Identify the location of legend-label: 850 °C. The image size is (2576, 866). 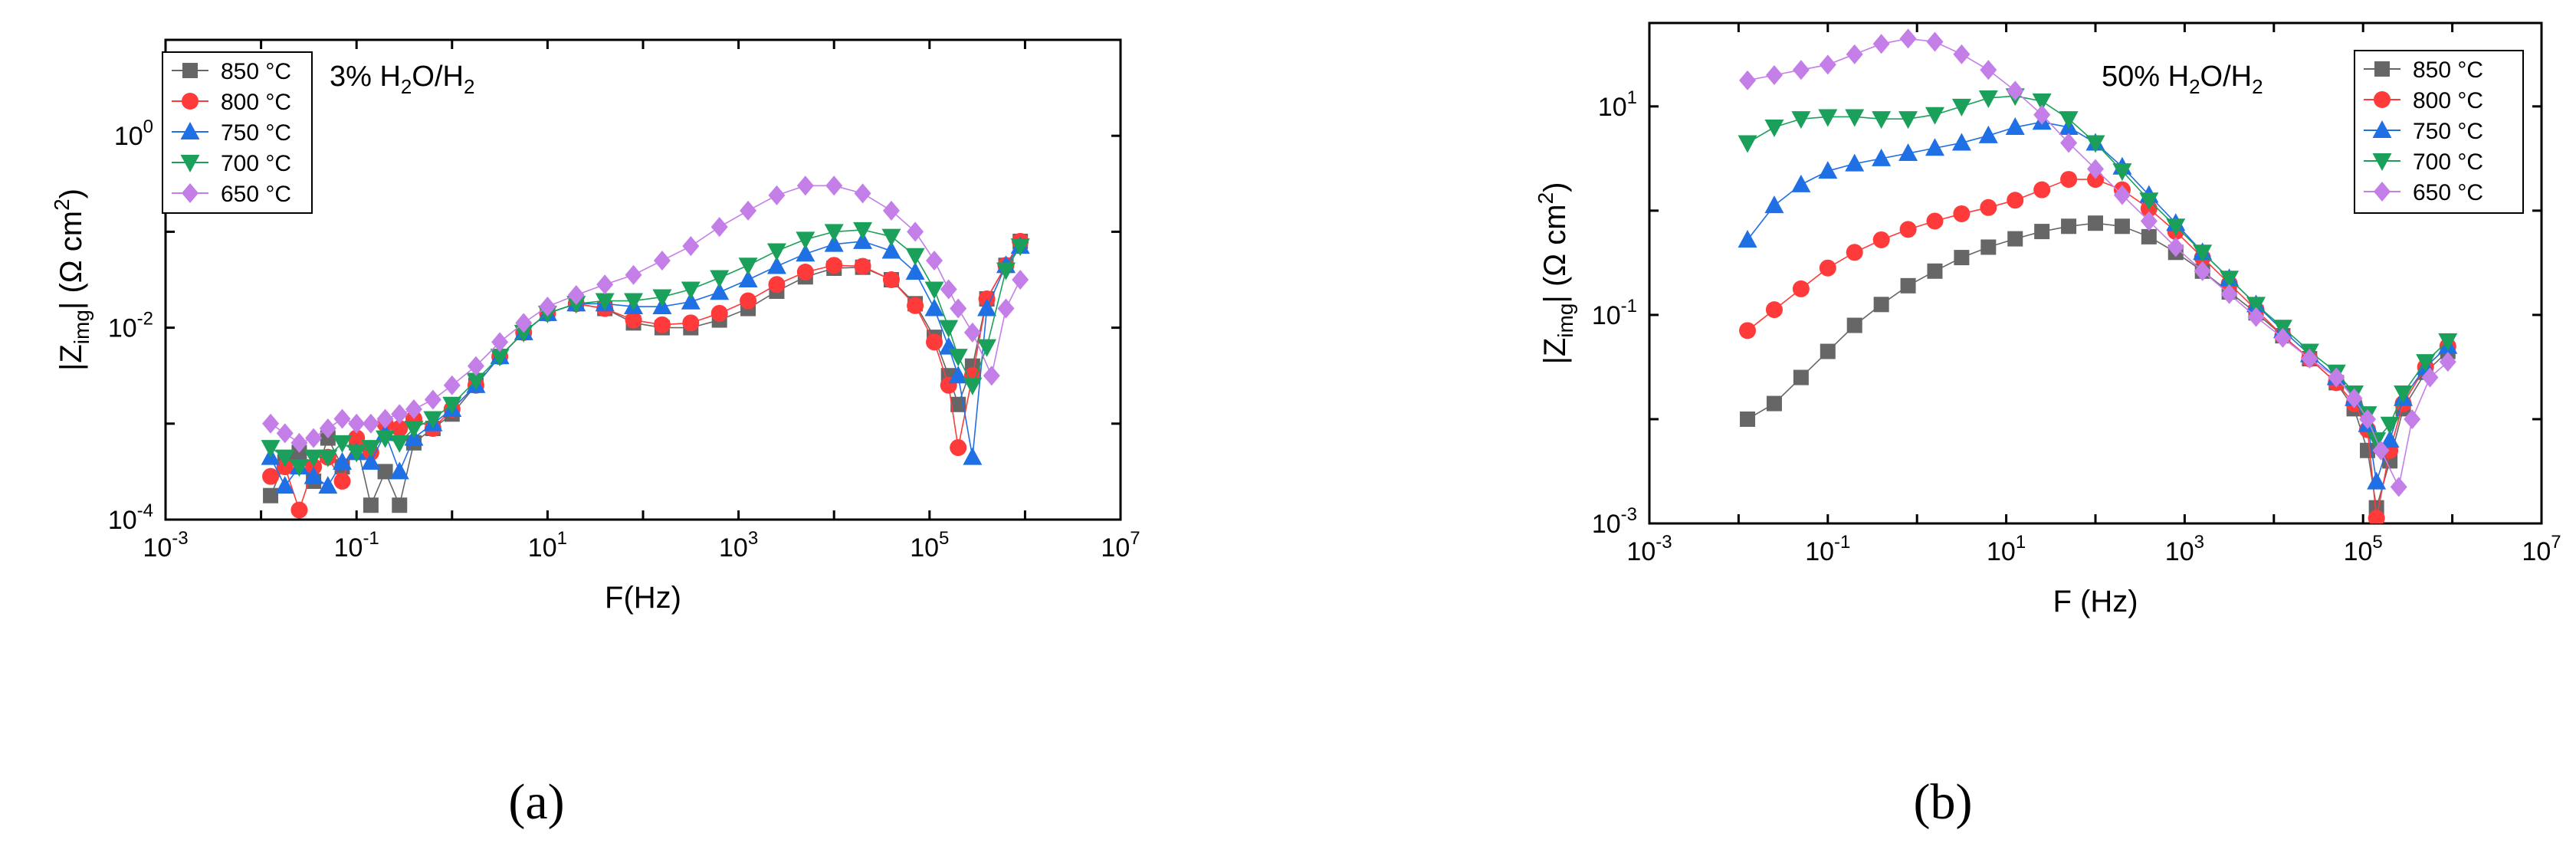
(256, 71).